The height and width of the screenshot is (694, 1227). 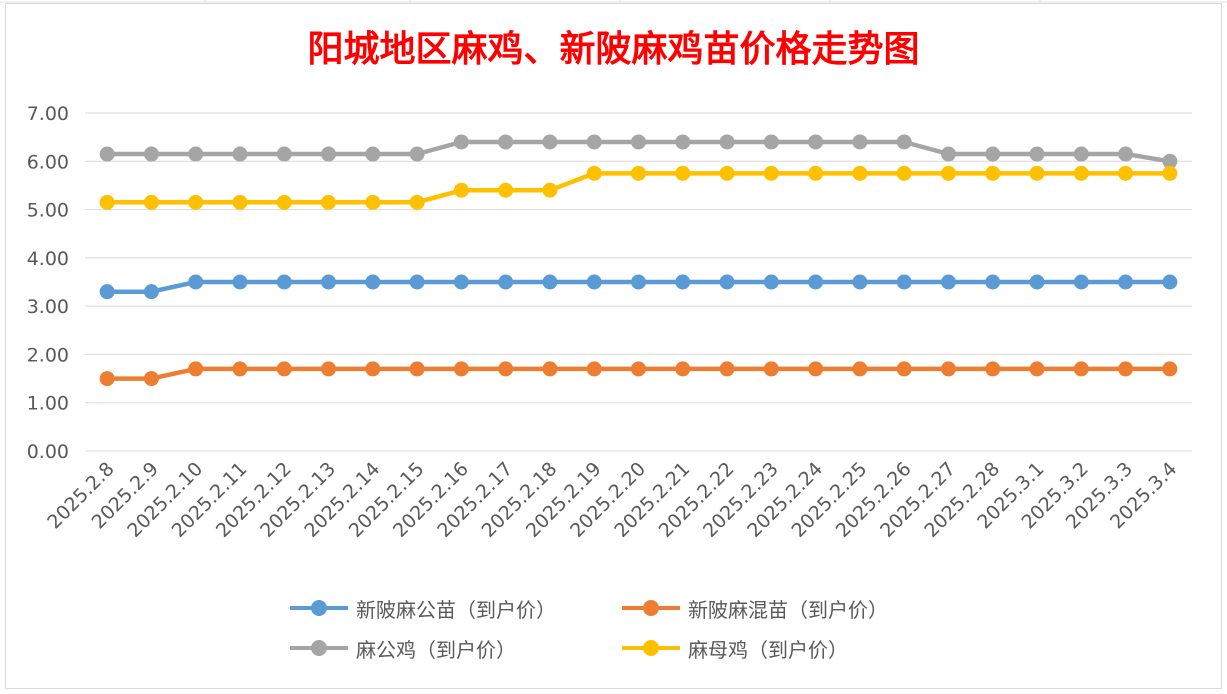 What do you see at coordinates (613, 49) in the screenshot?
I see `chart-title: 阳城地区麻鸡、新陂麻鸡苗价格走势图` at bounding box center [613, 49].